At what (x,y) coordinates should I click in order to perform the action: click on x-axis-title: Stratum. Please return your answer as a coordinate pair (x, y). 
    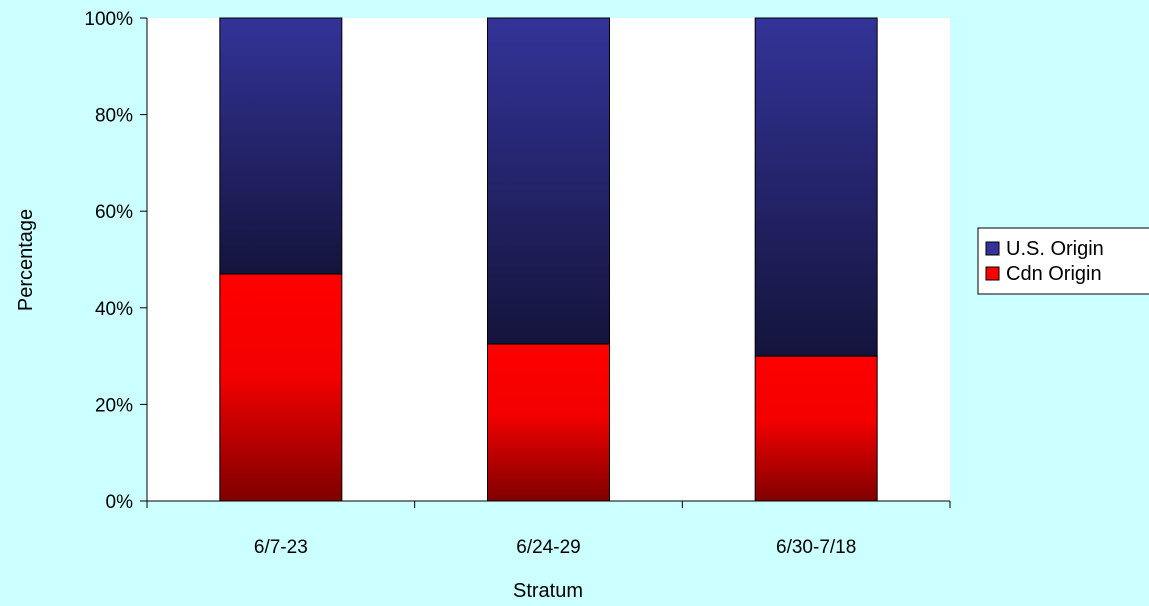
    Looking at the image, I should click on (548, 591).